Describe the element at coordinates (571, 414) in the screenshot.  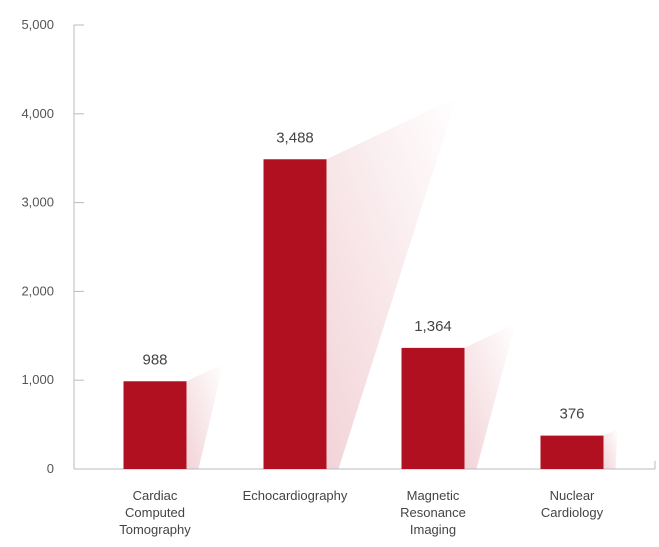
I see `data-label: 376` at that location.